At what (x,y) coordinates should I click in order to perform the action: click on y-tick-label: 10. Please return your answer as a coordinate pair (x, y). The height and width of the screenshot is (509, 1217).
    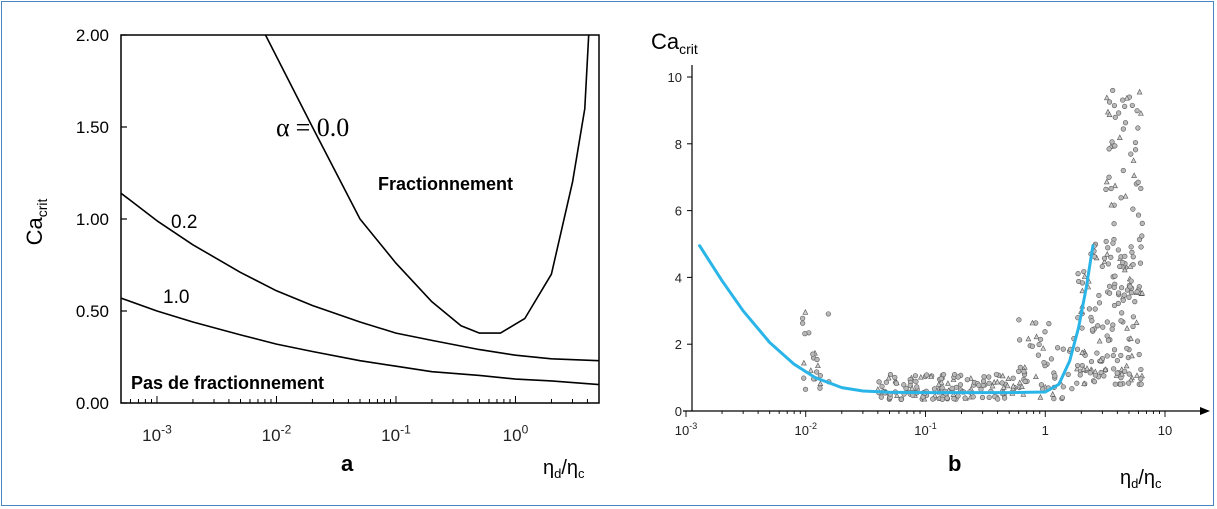
    Looking at the image, I should click on (675, 77).